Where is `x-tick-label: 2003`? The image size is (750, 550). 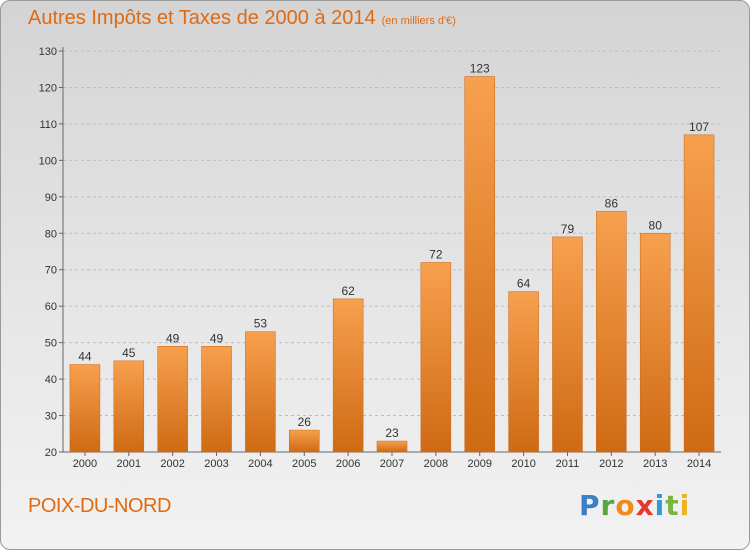 x-tick-label: 2003 is located at coordinates (216, 464).